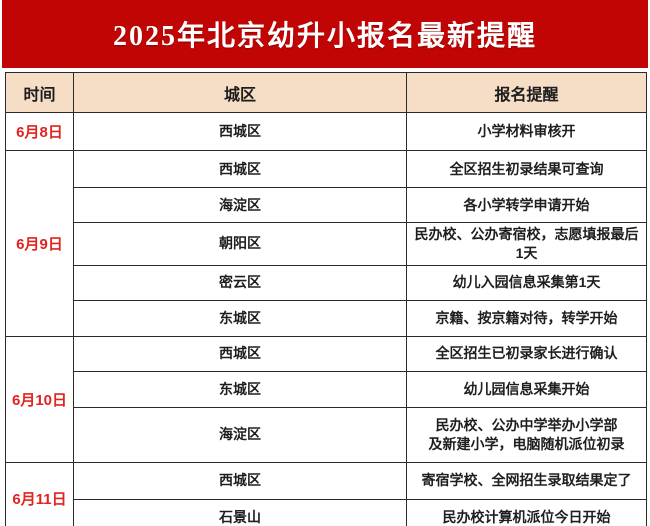 This screenshot has width=650, height=526. What do you see at coordinates (526, 169) in the screenshot?
I see `reminder-cell: 全区招生初录结果可查询` at bounding box center [526, 169].